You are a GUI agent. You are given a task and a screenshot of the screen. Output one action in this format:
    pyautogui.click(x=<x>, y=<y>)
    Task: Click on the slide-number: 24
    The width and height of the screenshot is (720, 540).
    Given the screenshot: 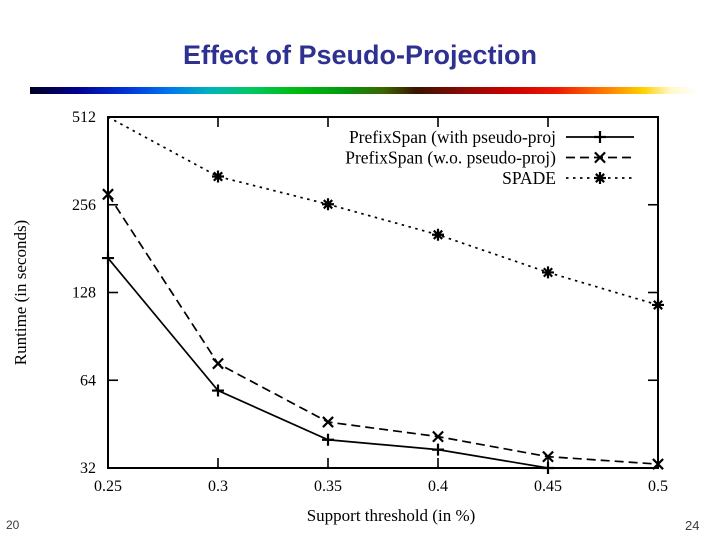 What is the action you would take?
    pyautogui.click(x=692, y=525)
    